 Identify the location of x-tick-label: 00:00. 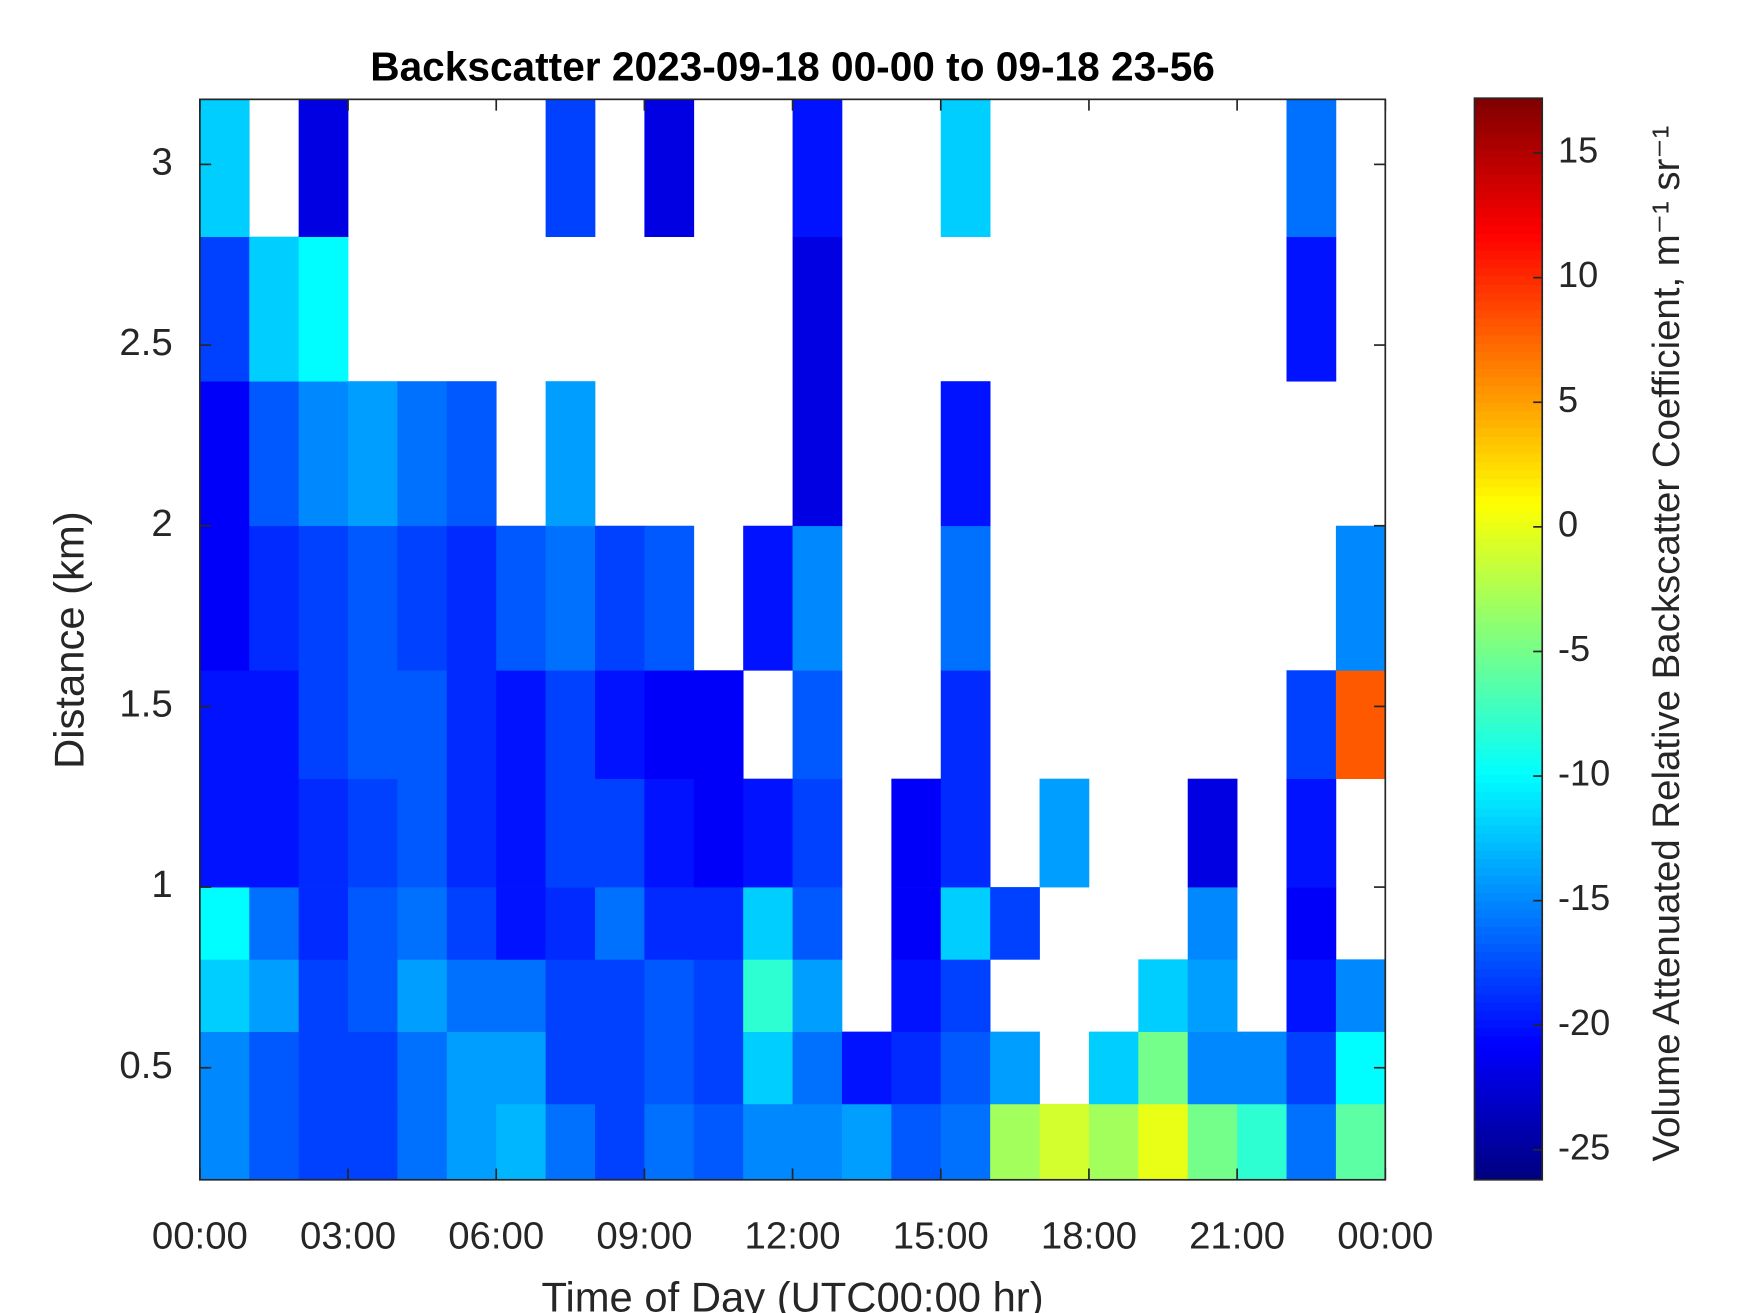
(200, 1236).